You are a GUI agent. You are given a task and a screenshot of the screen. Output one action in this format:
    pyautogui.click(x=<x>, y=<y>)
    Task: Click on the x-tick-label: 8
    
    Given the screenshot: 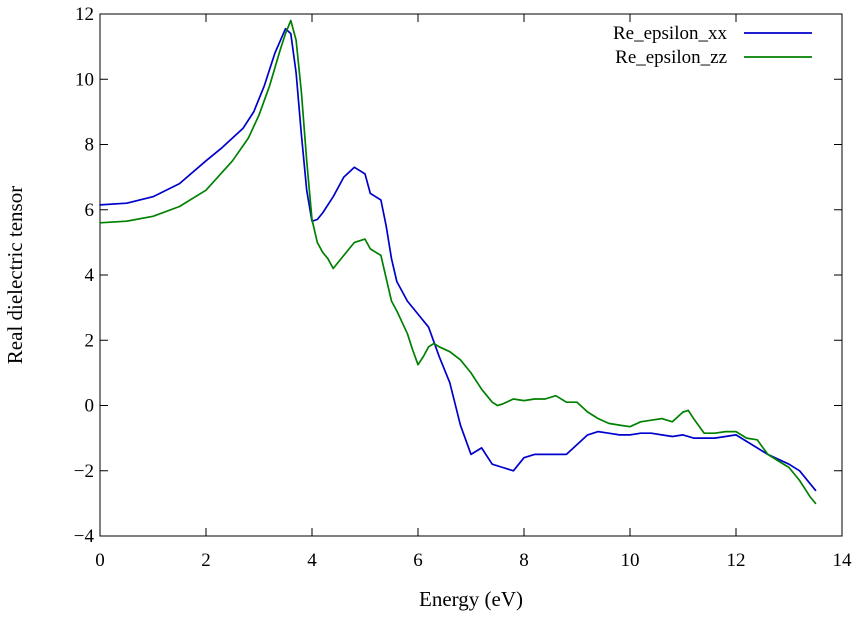 What is the action you would take?
    pyautogui.click(x=524, y=560)
    